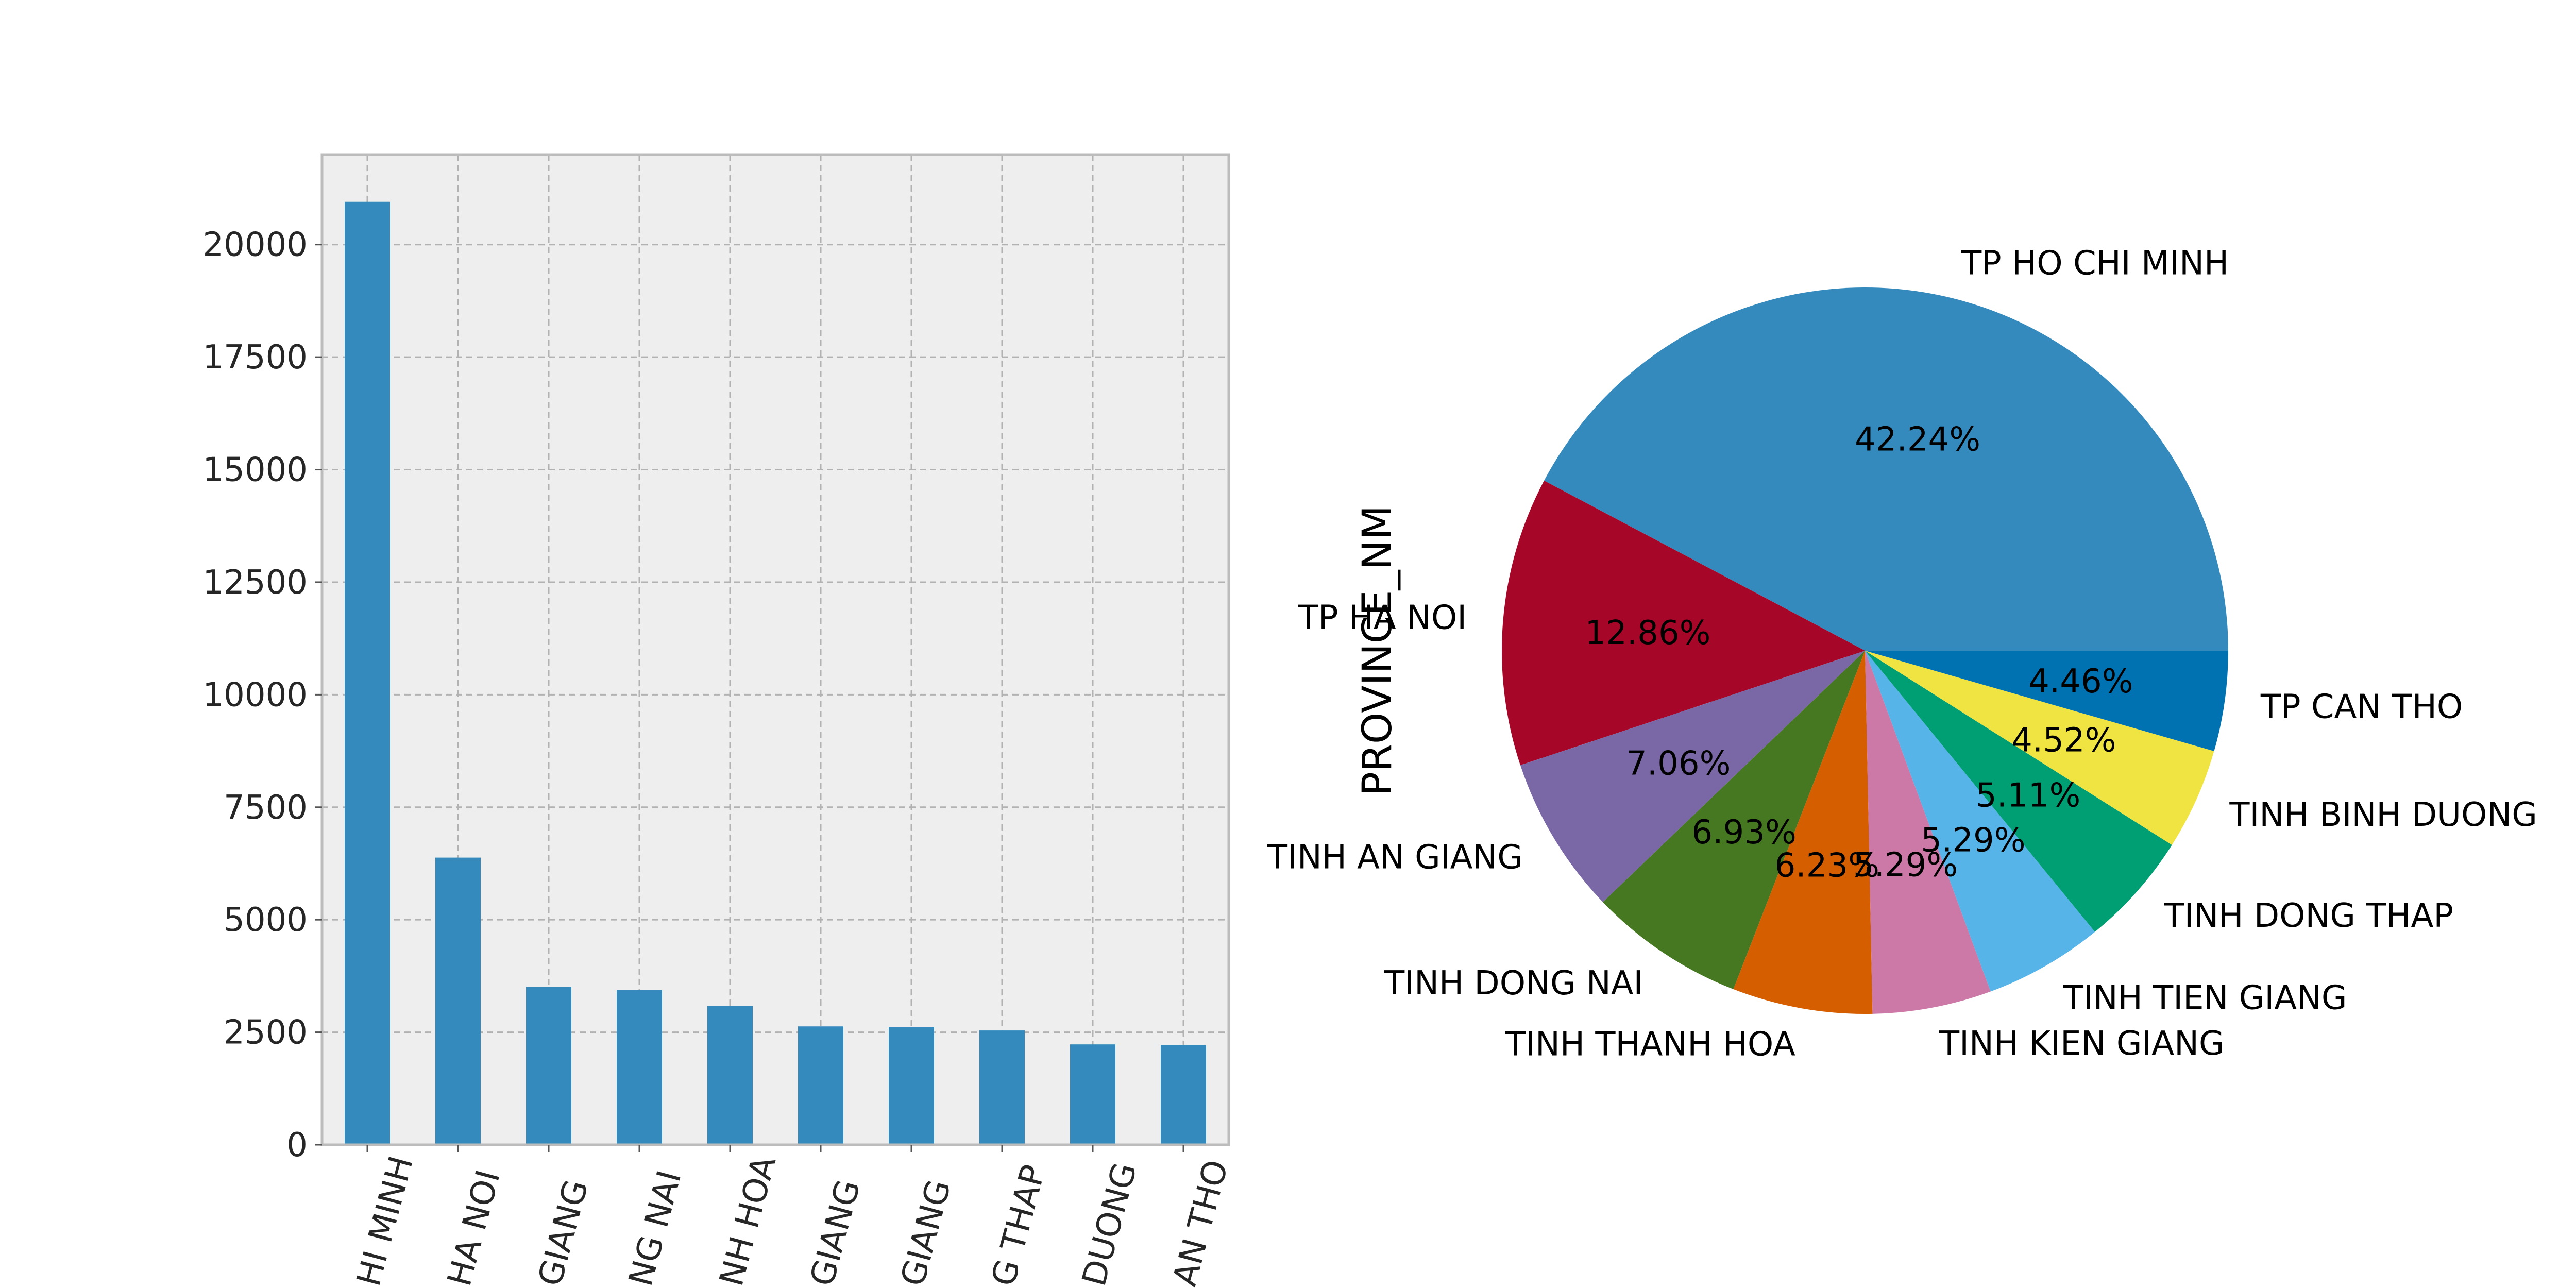  Describe the element at coordinates (1377, 650) in the screenshot. I see `pie-ylabel: PROVINCE_NM` at that location.